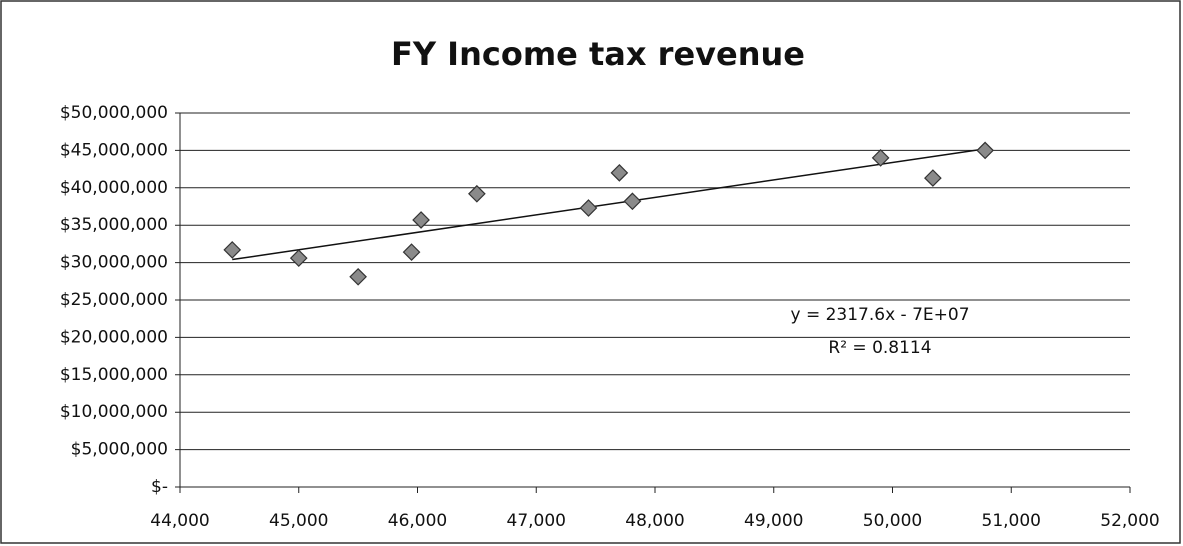 The width and height of the screenshot is (1183, 546). I want to click on y-tick-label: $45,000,000, so click(114, 150).